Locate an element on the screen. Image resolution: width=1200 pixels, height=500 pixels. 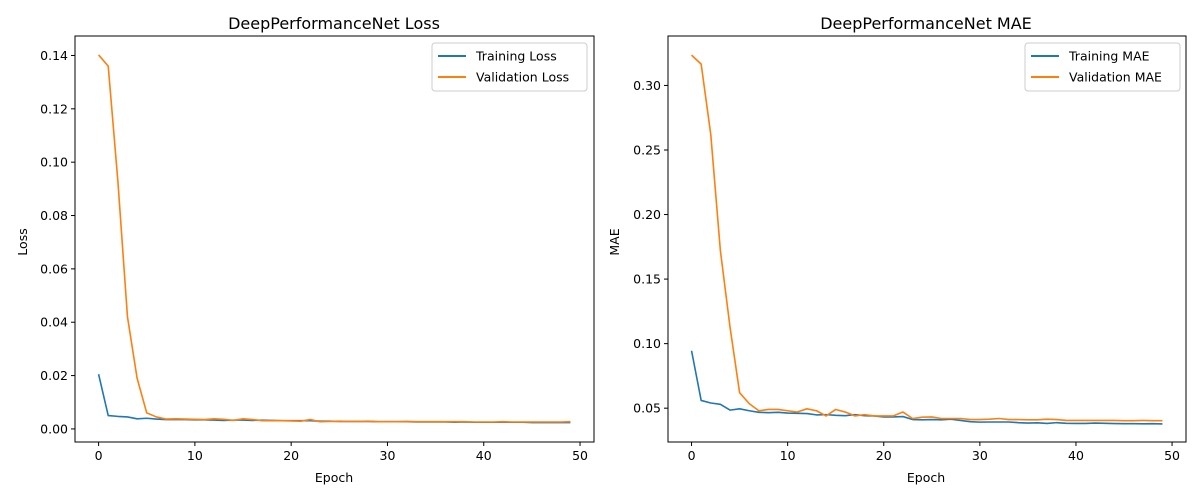
chart-loss-legend: Training Loss Validation Loss is located at coordinates (509, 67).